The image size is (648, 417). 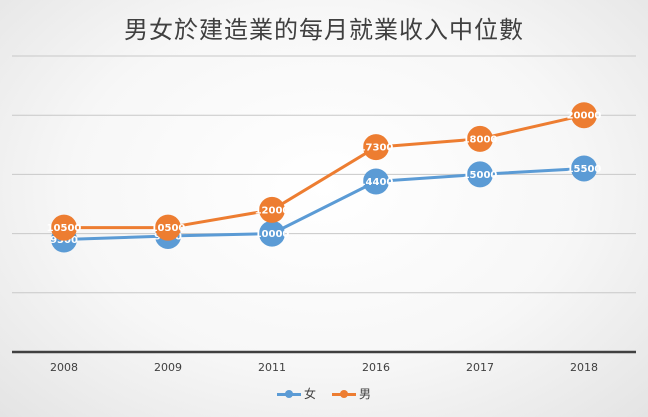 What do you see at coordinates (584, 367) in the screenshot?
I see `x-tick-label: 2018` at bounding box center [584, 367].